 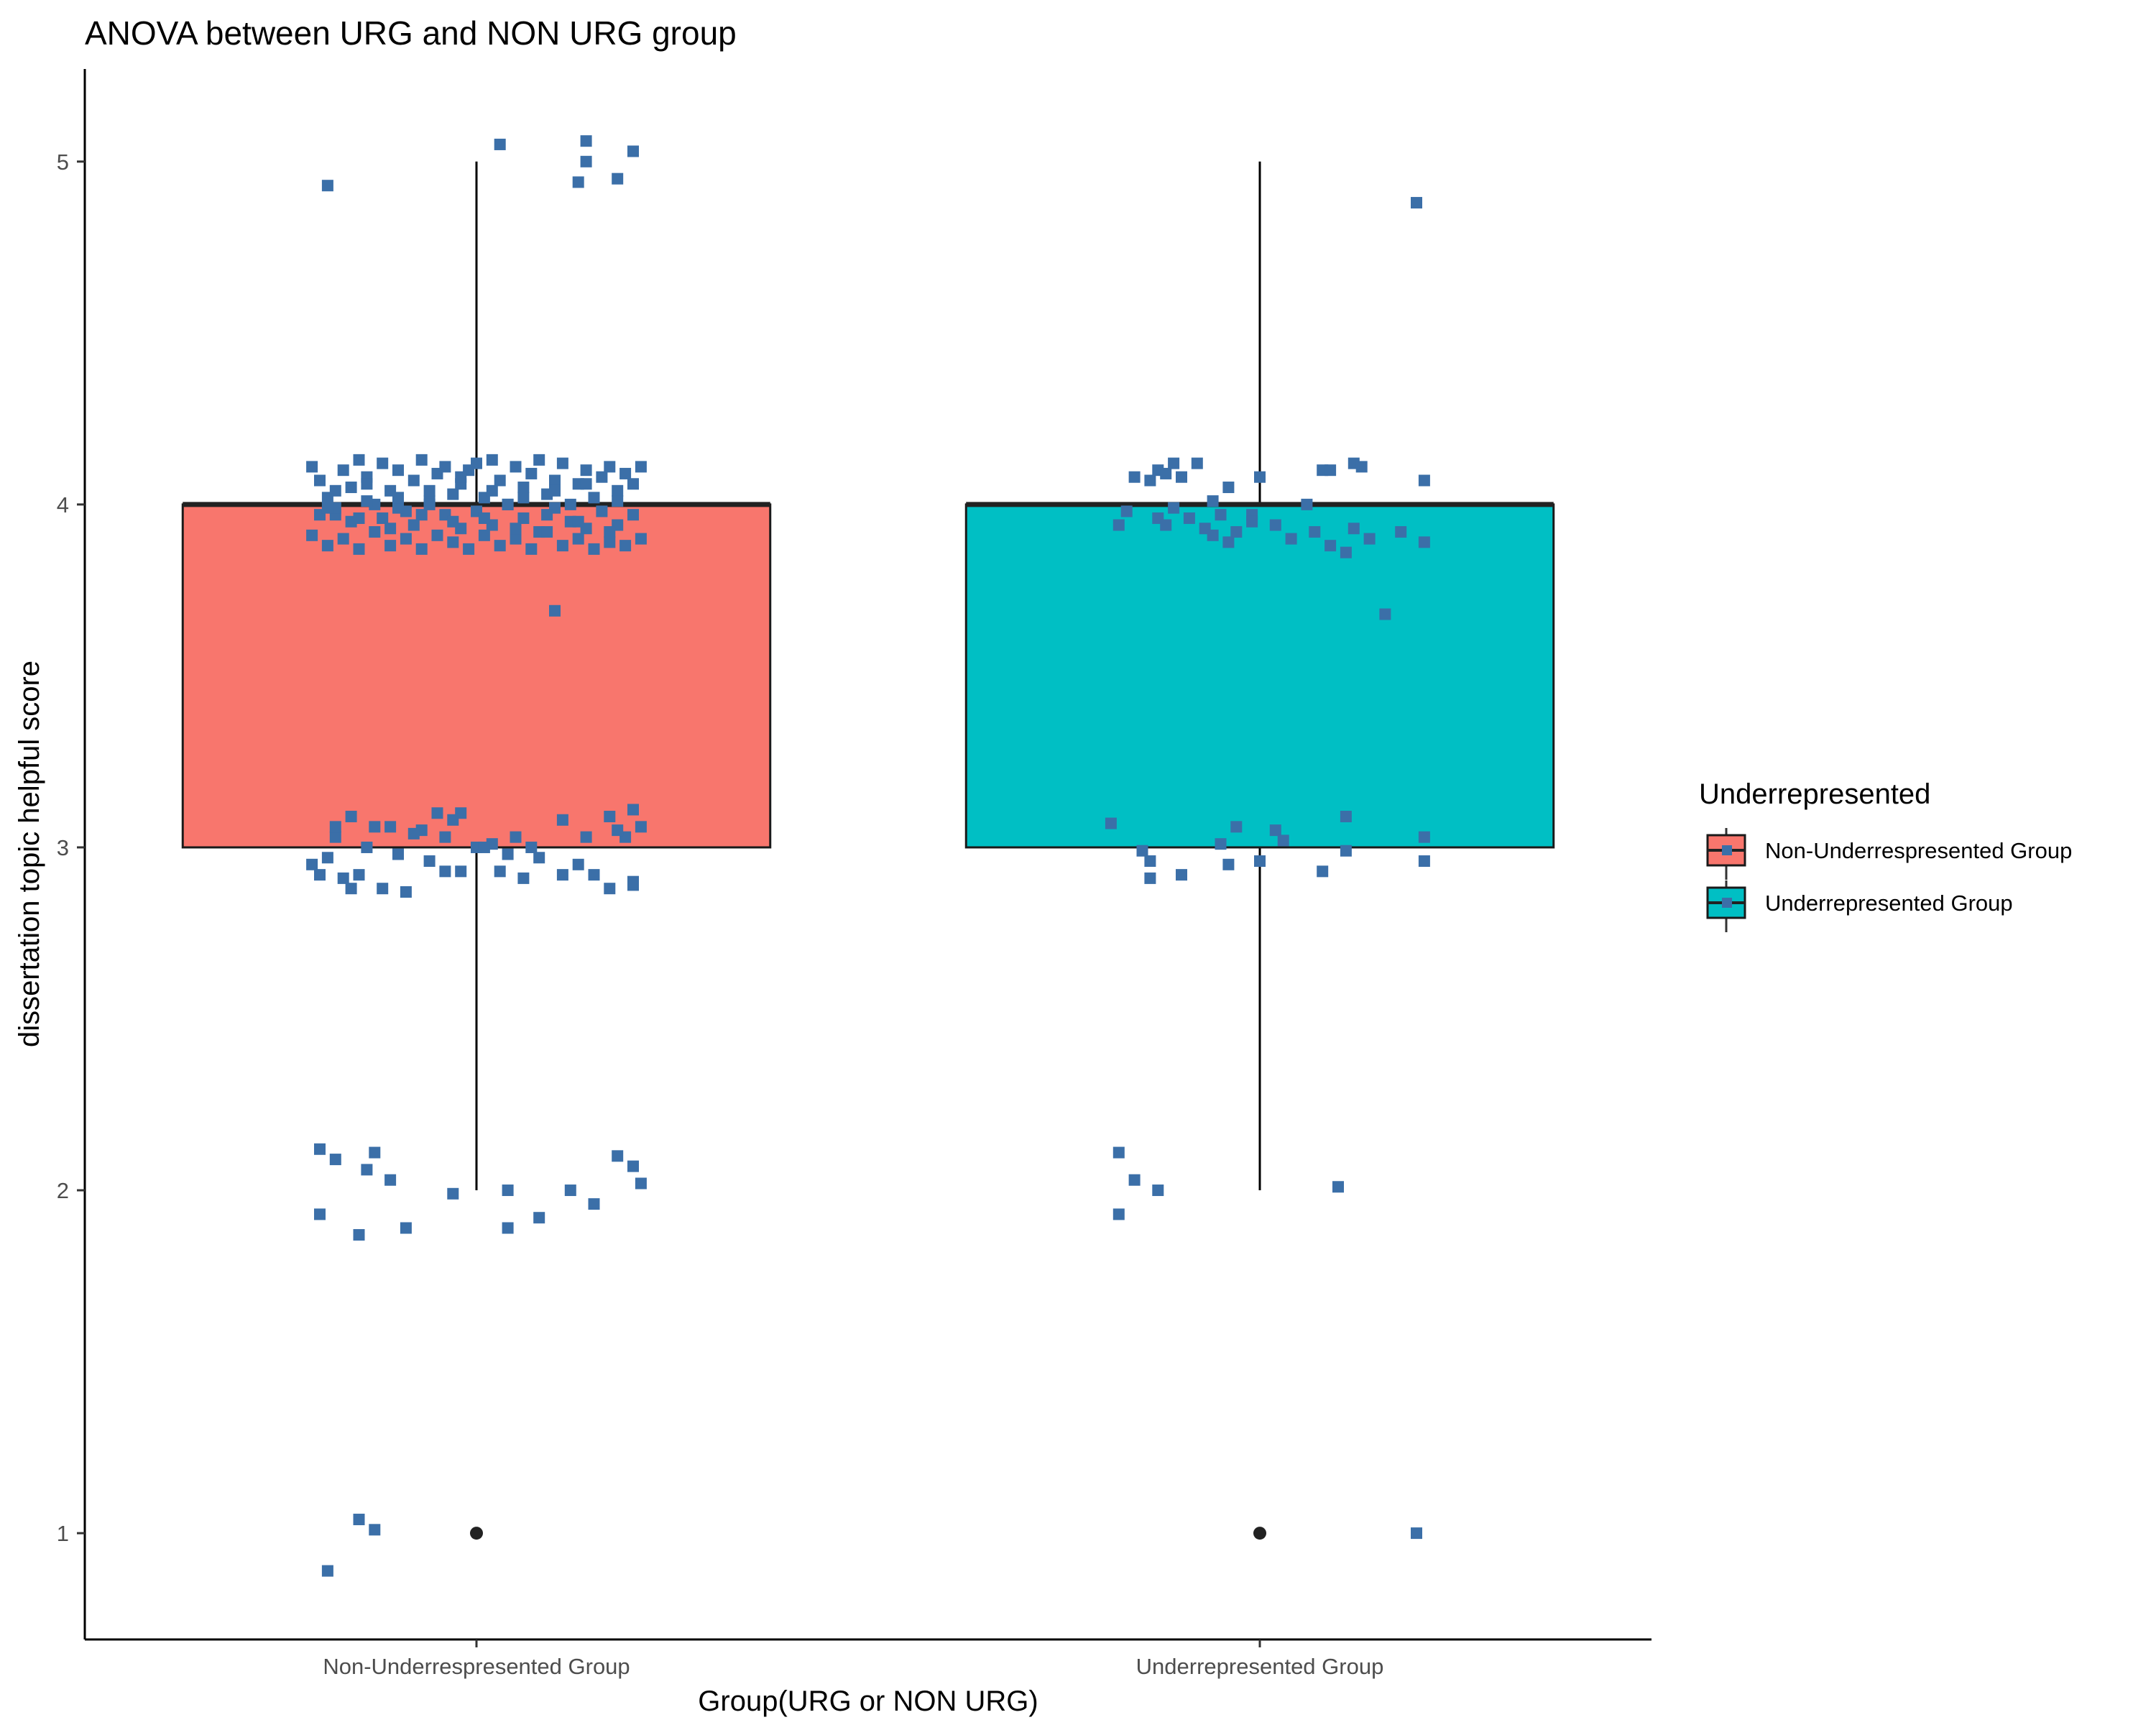 What do you see at coordinates (477, 1533) in the screenshot?
I see `outlier-point-non-urg` at bounding box center [477, 1533].